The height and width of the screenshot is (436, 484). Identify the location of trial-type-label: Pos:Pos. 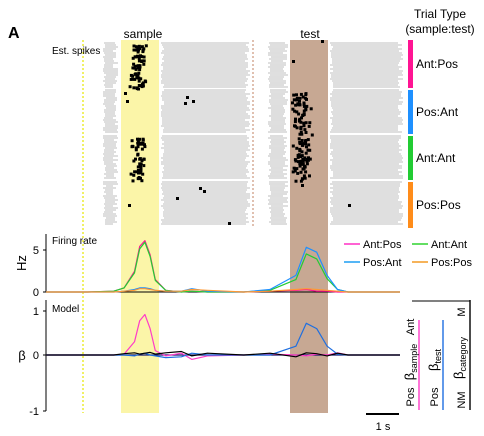
(438, 205).